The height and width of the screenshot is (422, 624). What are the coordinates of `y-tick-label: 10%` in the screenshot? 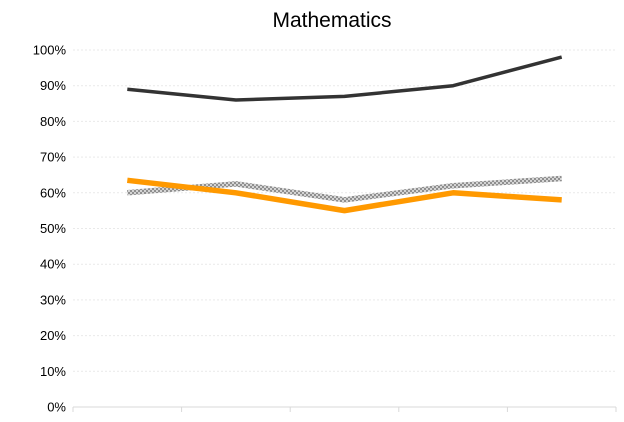 It's located at (53, 371).